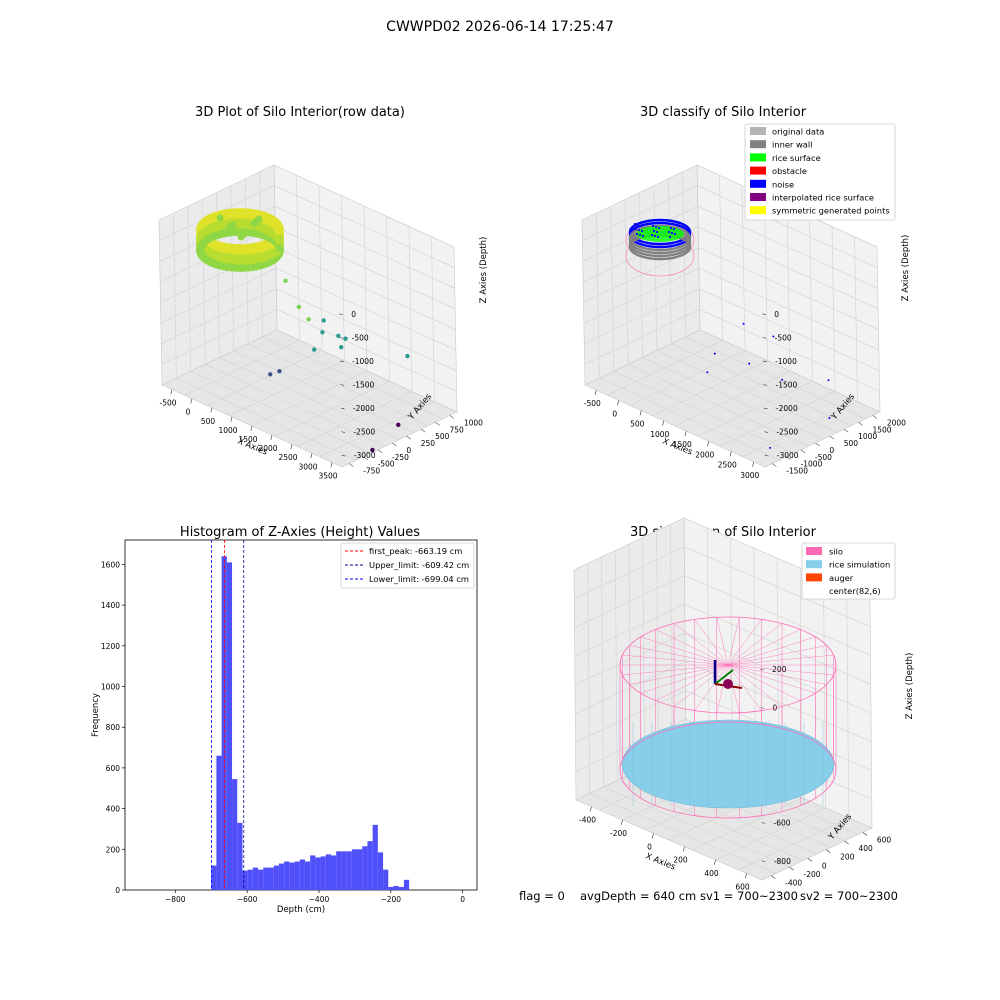  I want to click on p1-z-tick-label: -3000, so click(365, 455).